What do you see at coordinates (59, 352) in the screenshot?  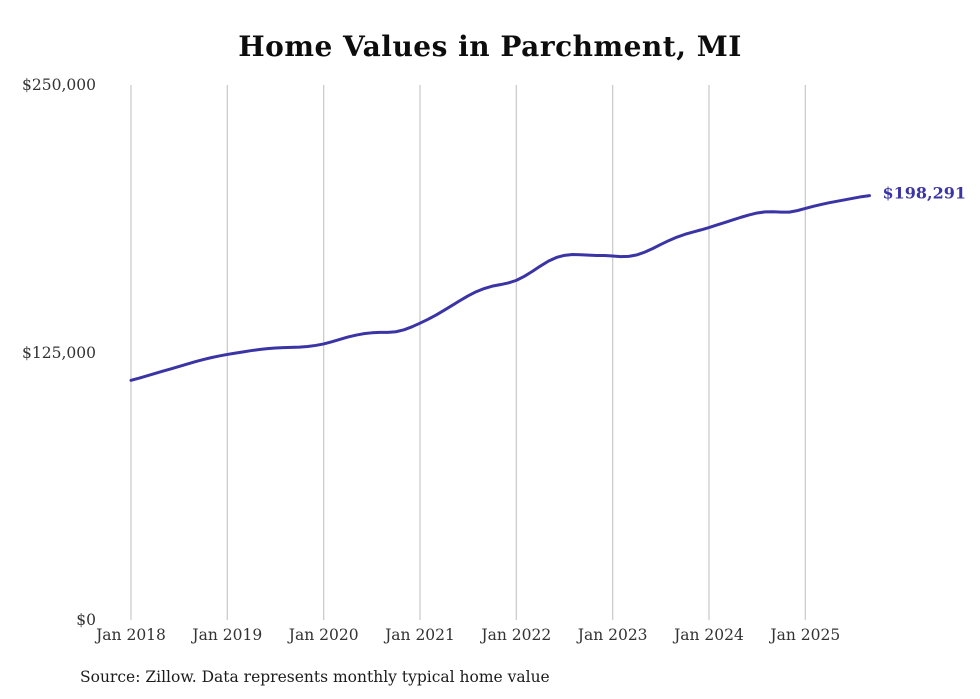 I see `y-axis-tick-label: $125,000` at bounding box center [59, 352].